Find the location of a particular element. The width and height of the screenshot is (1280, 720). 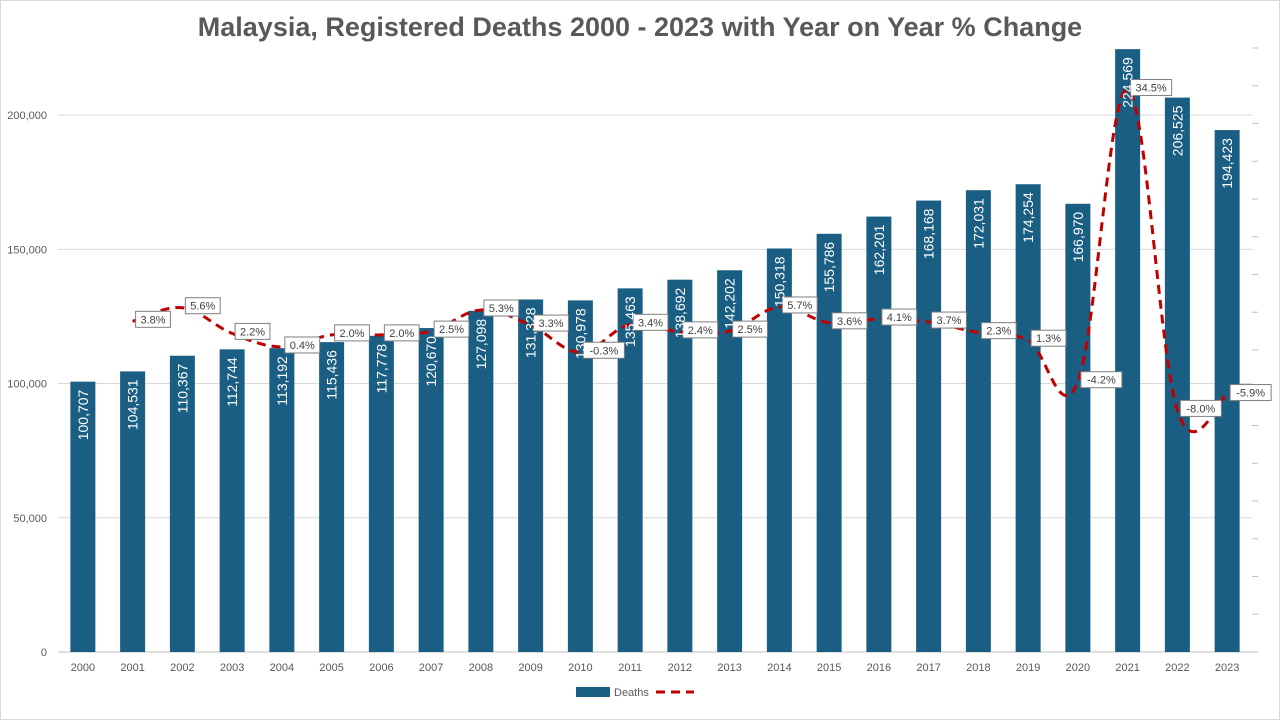

x-tick-label: 2014 is located at coordinates (779, 668).